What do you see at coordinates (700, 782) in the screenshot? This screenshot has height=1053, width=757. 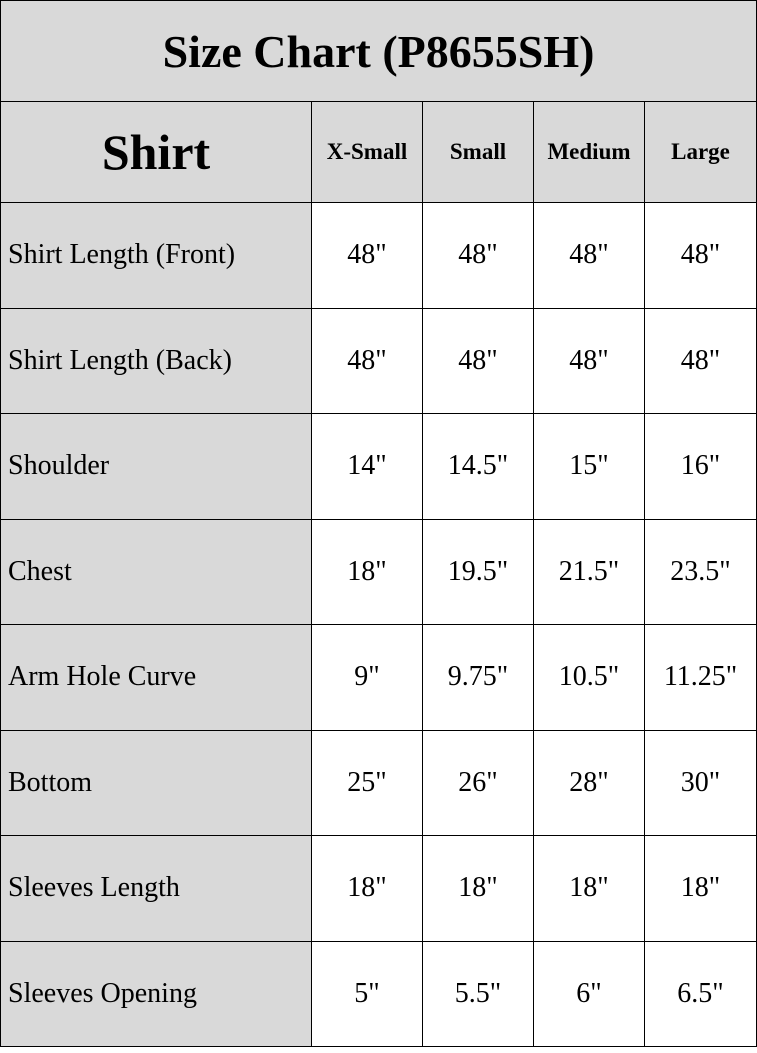 I see `measurement-cell: 30"` at bounding box center [700, 782].